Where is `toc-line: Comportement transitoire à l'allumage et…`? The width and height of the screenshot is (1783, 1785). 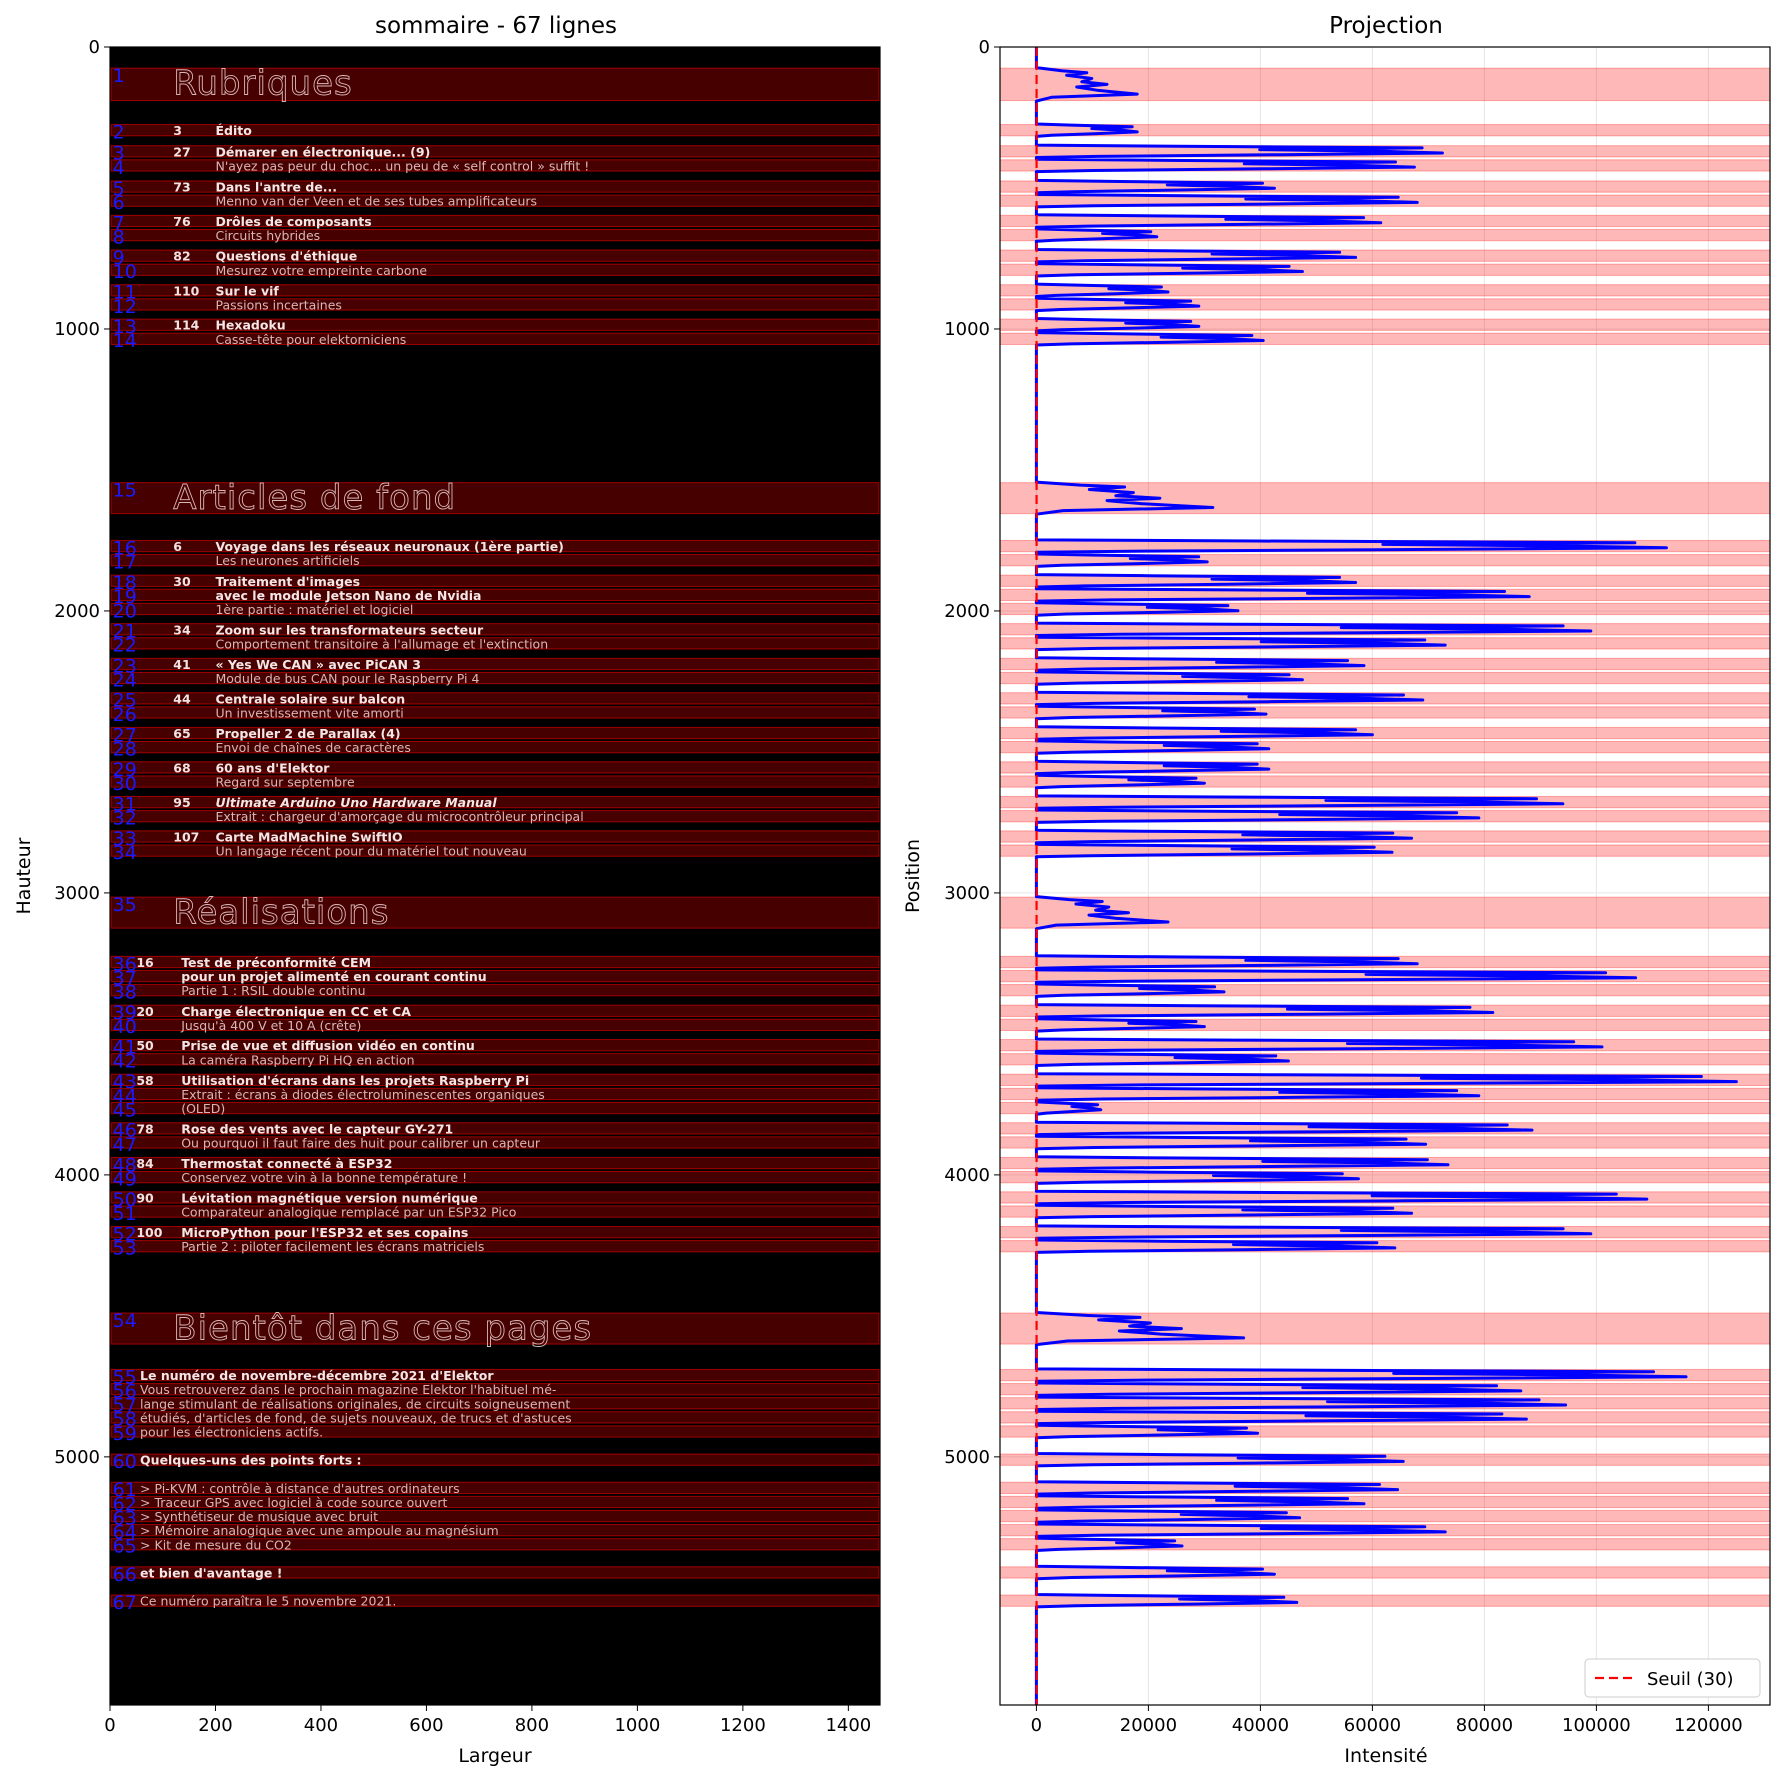 toc-line: Comportement transitoire à l'allumage et… is located at coordinates (381, 643).